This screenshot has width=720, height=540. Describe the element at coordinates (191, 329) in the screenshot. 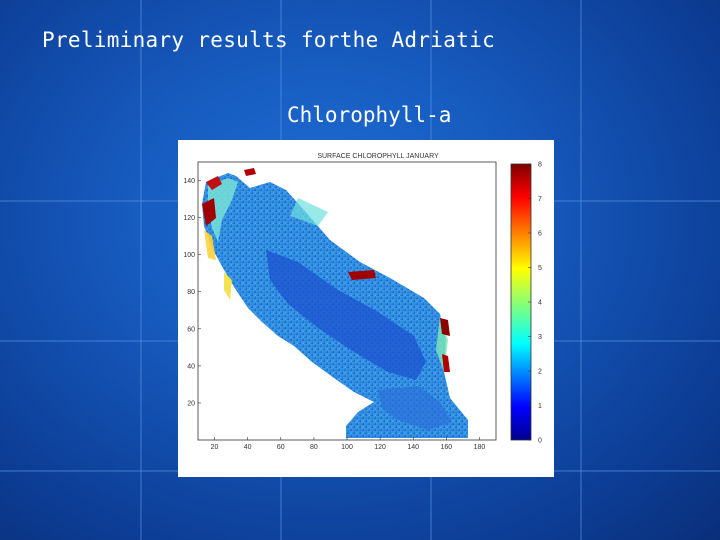

I see `y-tick-label: 60` at that location.